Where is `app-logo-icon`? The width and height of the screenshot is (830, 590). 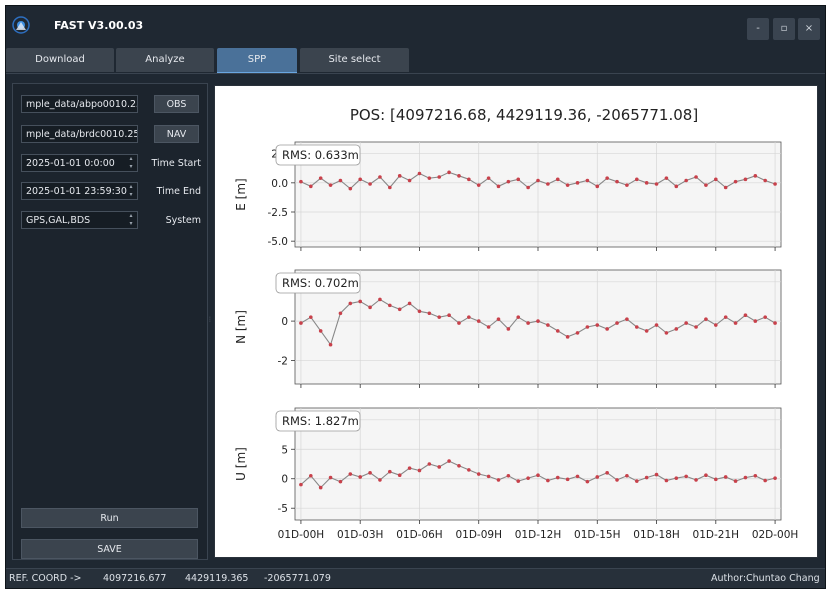
app-logo-icon is located at coordinates (21, 25).